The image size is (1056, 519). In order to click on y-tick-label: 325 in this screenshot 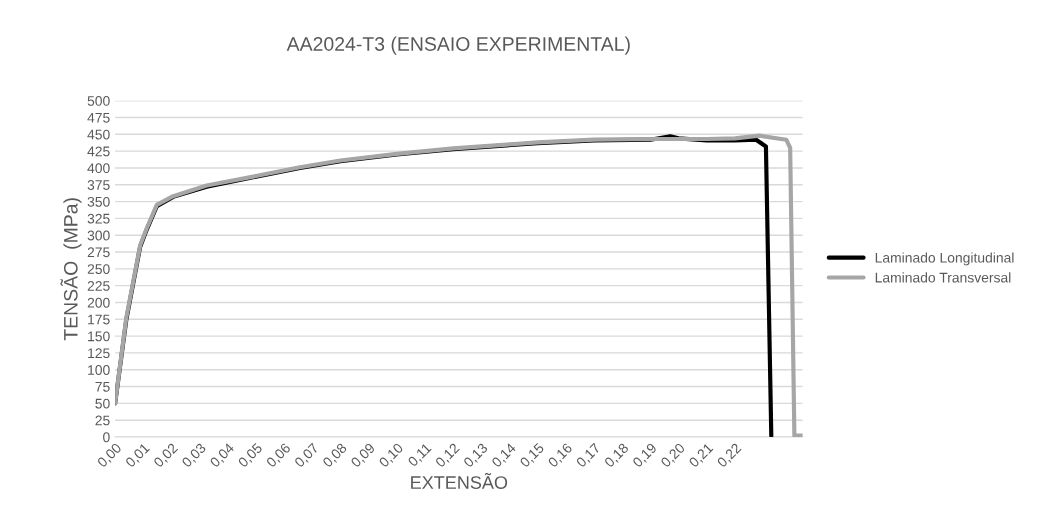, I will do `click(98, 218)`.